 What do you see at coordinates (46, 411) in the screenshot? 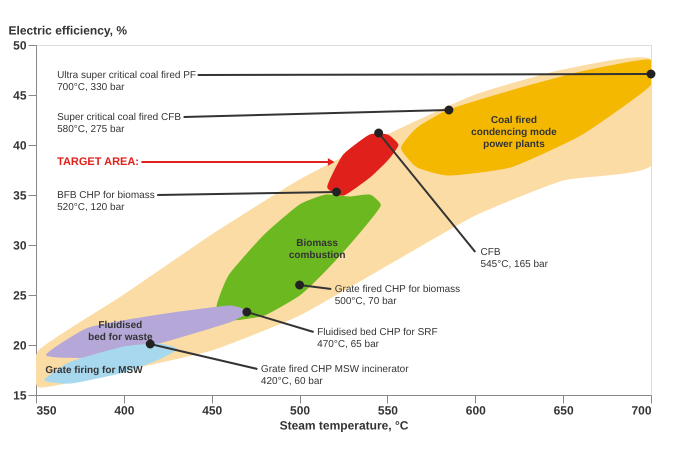
I see `x-tick-label: 350` at bounding box center [46, 411].